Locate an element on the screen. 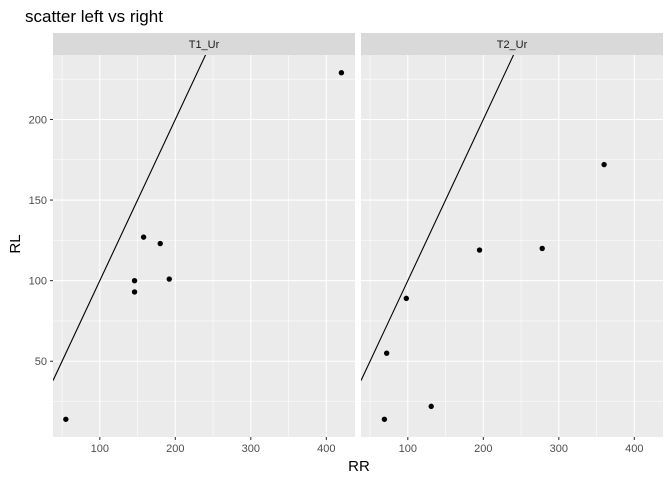 Image resolution: width=672 pixels, height=480 pixels. y-axis-title: RL is located at coordinates (15, 243).